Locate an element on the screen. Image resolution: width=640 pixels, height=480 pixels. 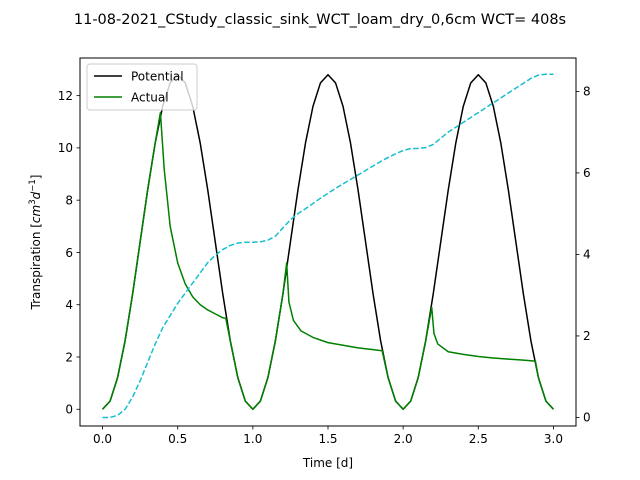
y-axis-label: Transpiration [cm3d−1] is located at coordinates (35, 243).